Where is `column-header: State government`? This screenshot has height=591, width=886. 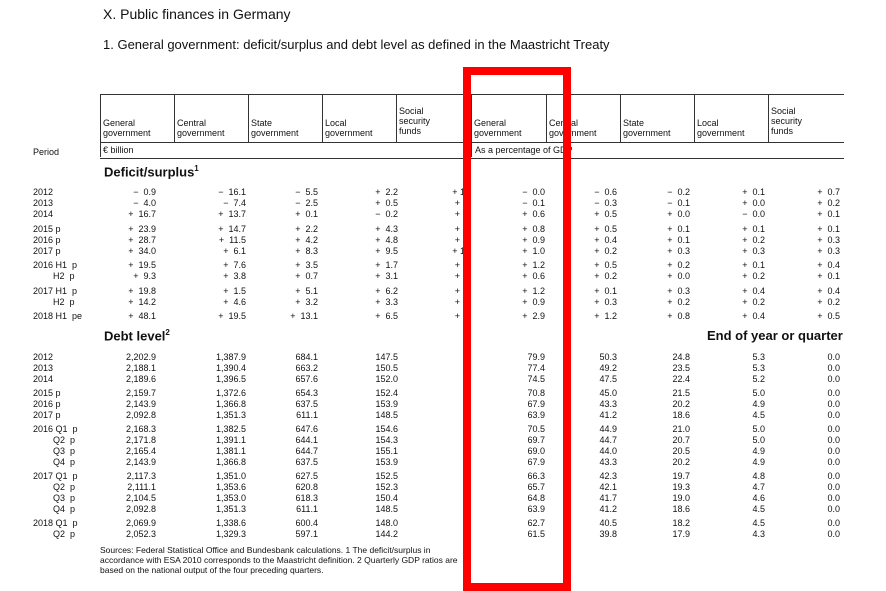
column-header: State government is located at coordinates (658, 136).